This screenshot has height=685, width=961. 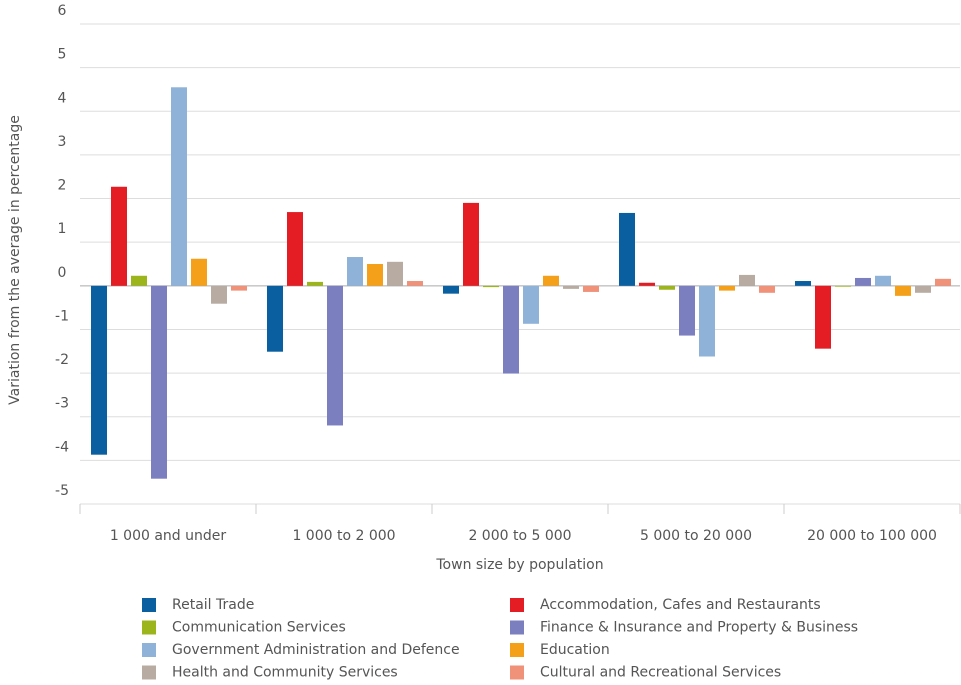 What do you see at coordinates (575, 650) in the screenshot?
I see `legend-label: Education` at bounding box center [575, 650].